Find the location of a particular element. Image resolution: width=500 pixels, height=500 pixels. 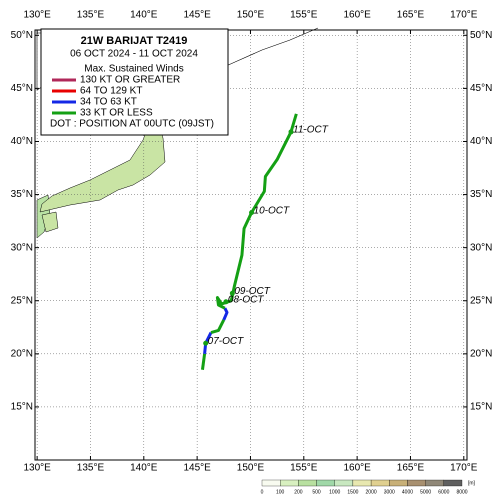

colorbar-label: 8000 is located at coordinates (461, 492).